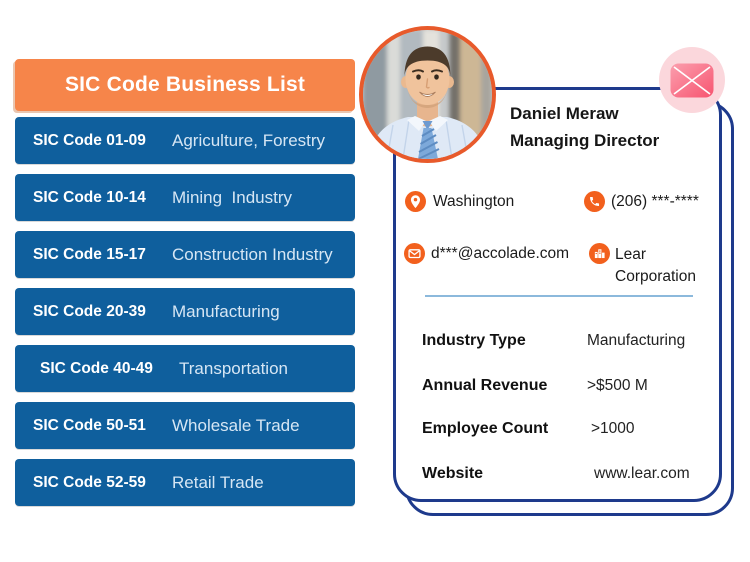 The width and height of the screenshot is (750, 562). Describe the element at coordinates (89, 482) in the screenshot. I see `sic-code-range: SIC Code 52-59` at that location.